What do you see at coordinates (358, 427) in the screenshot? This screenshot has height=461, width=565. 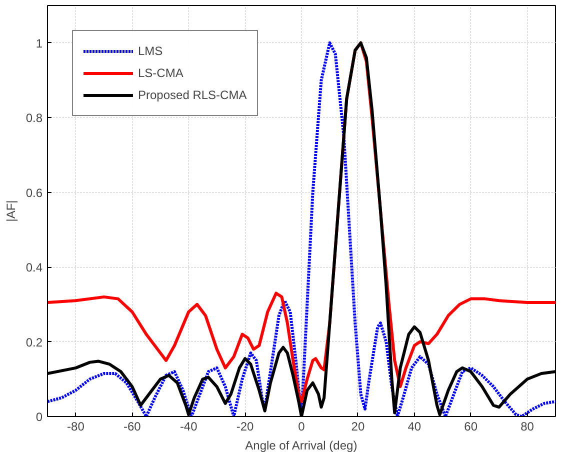 I see `x-tick-label: 20` at bounding box center [358, 427].